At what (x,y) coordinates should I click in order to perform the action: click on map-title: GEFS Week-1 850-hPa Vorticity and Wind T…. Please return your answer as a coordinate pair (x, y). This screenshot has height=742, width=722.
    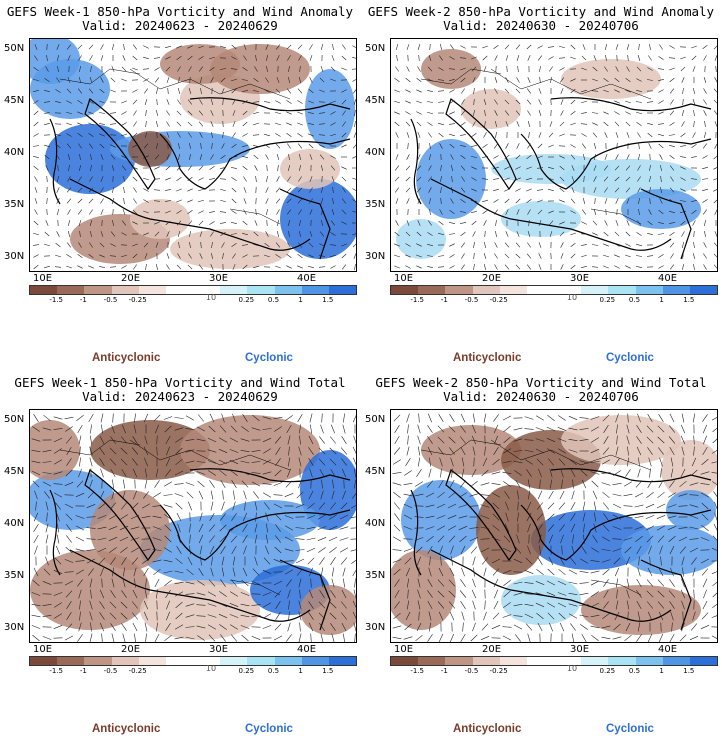
    Looking at the image, I should click on (180, 382).